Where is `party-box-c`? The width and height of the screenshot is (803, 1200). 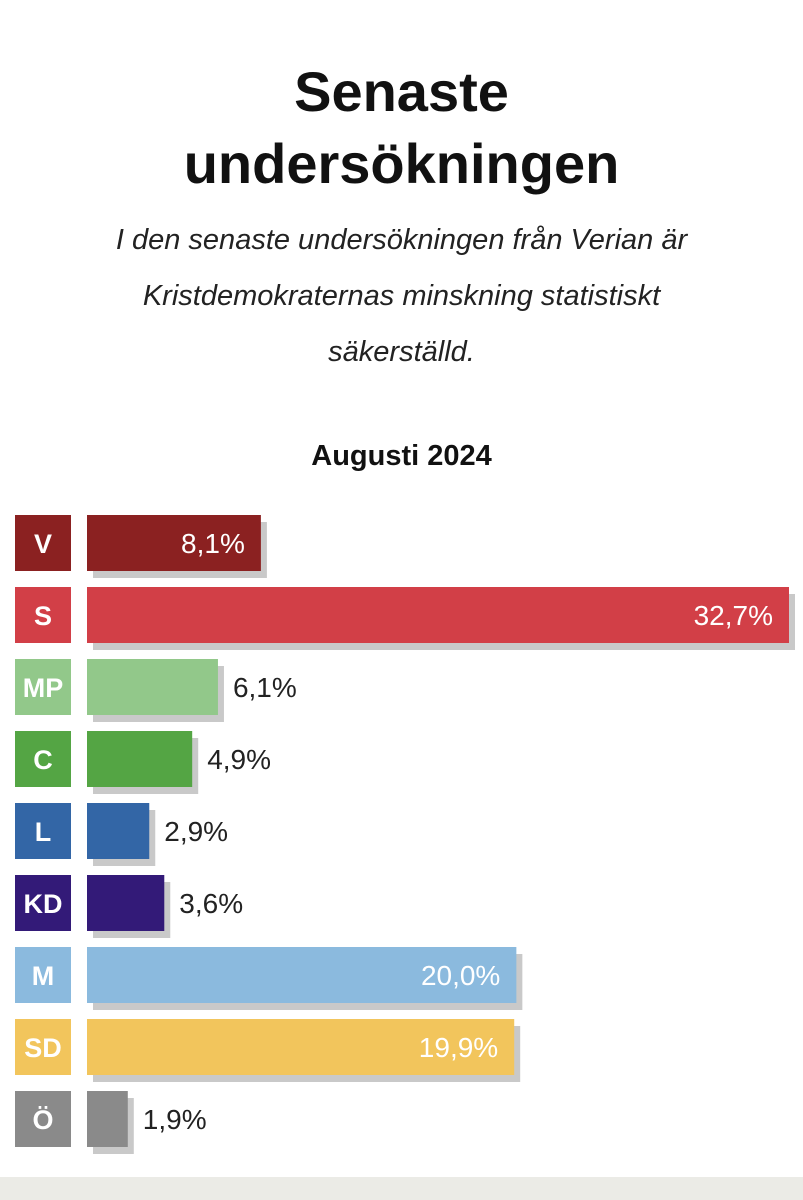
party-box-c is located at coordinates (43, 759).